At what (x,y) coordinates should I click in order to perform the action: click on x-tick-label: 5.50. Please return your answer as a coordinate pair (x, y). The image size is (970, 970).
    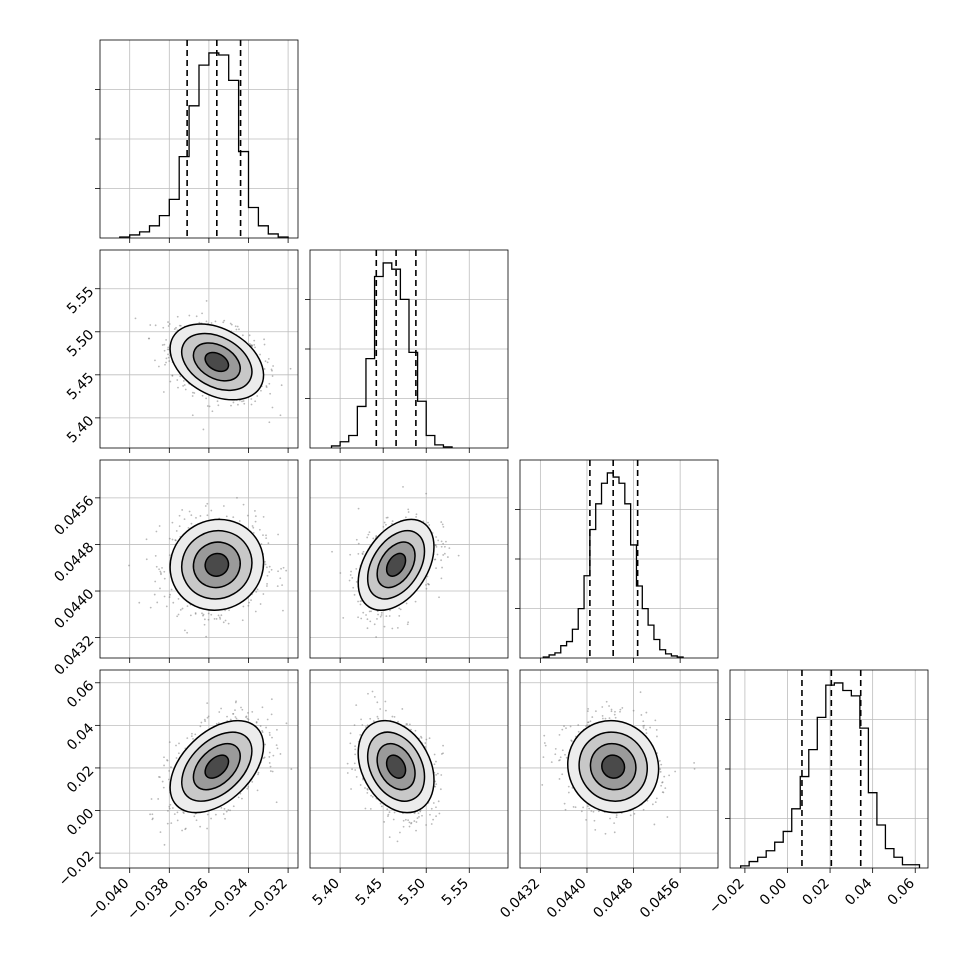
    Looking at the image, I should click on (412, 892).